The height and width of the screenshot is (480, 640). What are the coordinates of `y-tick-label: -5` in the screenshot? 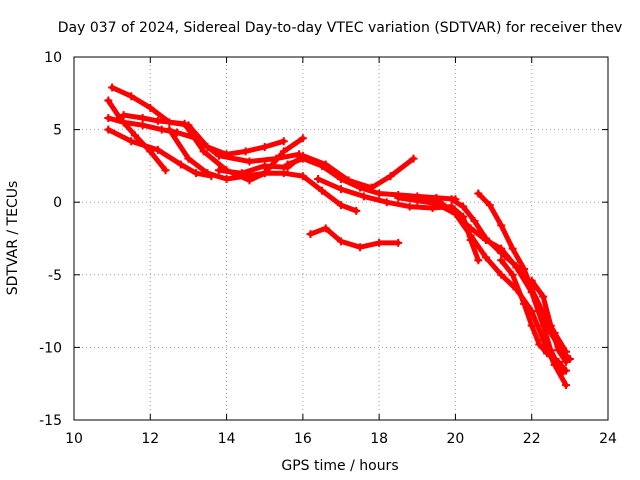 It's located at (55, 276).